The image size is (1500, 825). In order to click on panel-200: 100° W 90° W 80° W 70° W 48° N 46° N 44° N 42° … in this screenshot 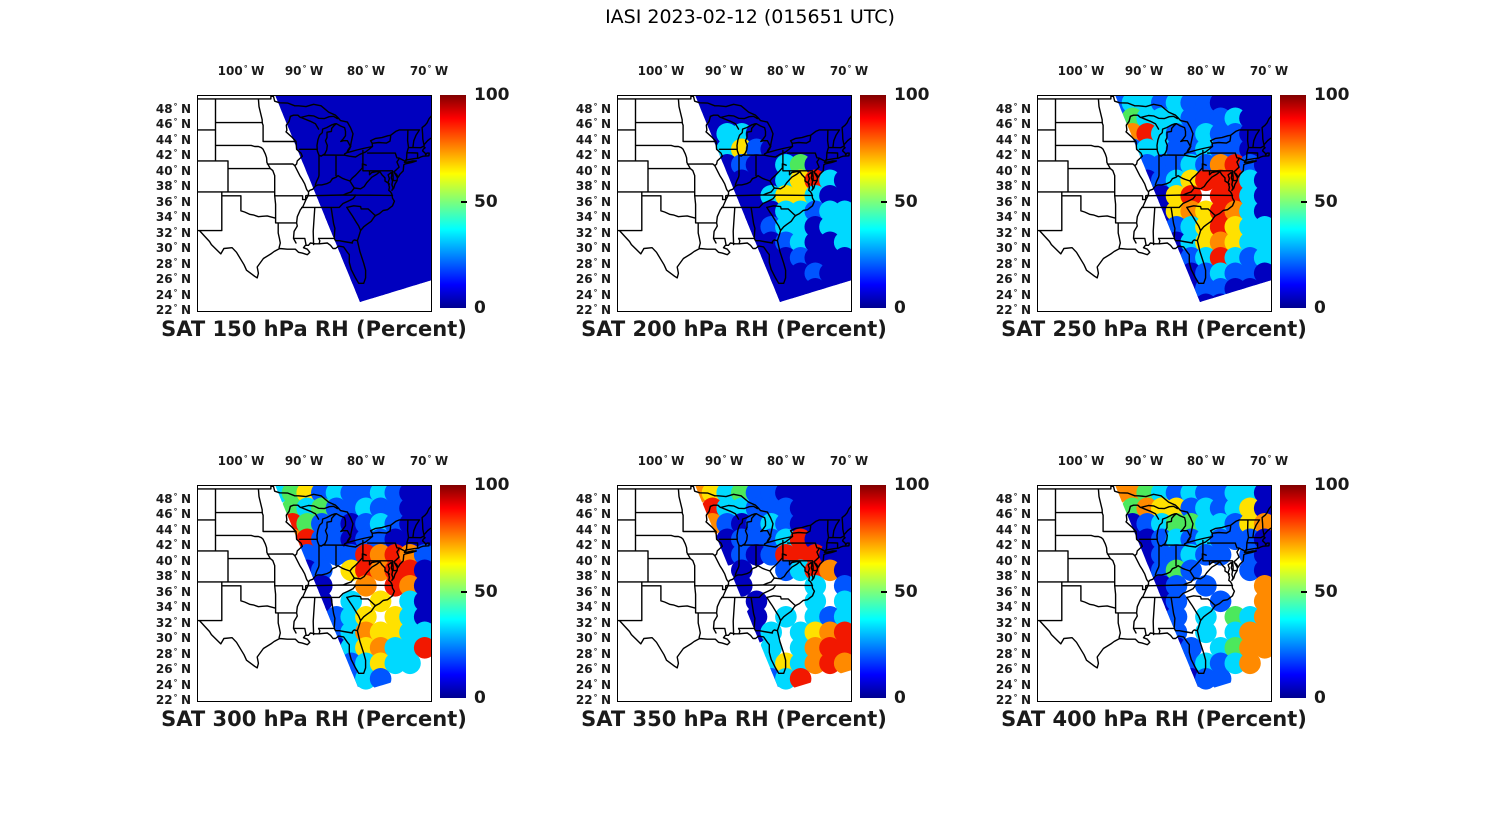, I will do `click(753, 202)`.